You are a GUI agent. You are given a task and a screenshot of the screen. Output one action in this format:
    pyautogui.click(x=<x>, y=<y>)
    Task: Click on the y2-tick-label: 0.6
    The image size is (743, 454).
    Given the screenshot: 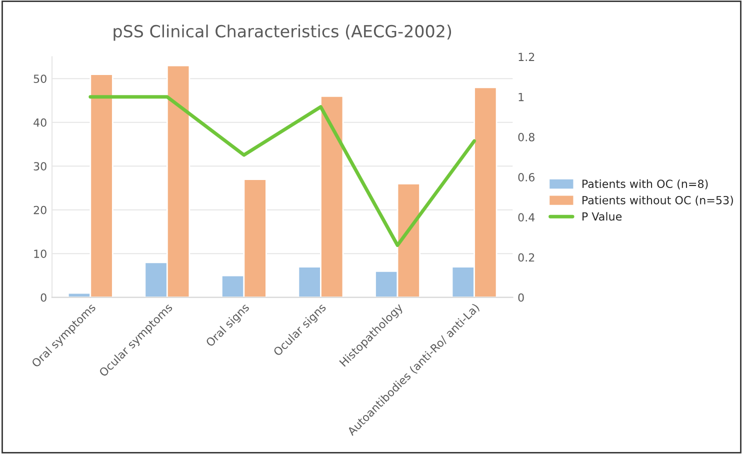 What is the action you would take?
    pyautogui.click(x=526, y=177)
    